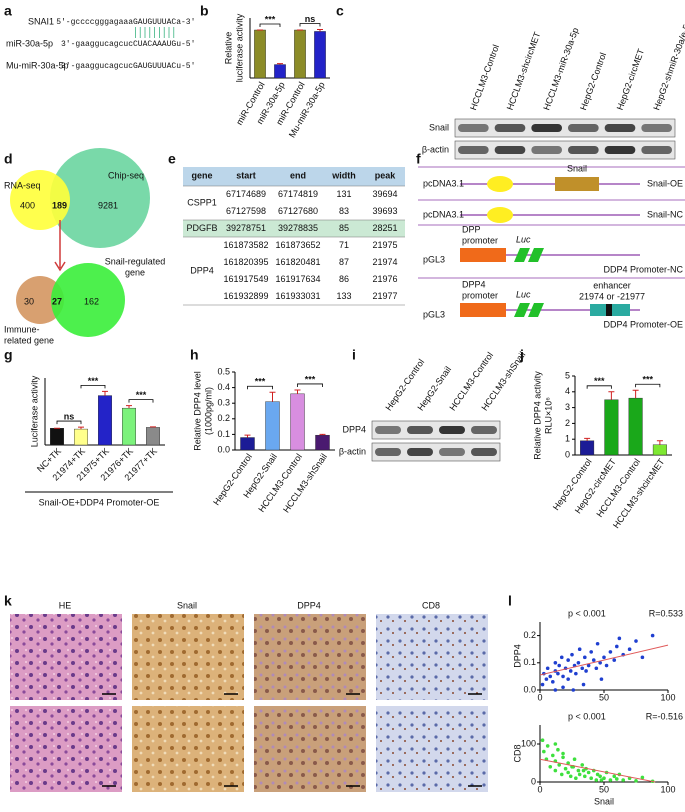 The image size is (685, 812). What do you see at coordinates (141, 395) in the screenshot?
I see `significance-label: ***` at bounding box center [141, 395].